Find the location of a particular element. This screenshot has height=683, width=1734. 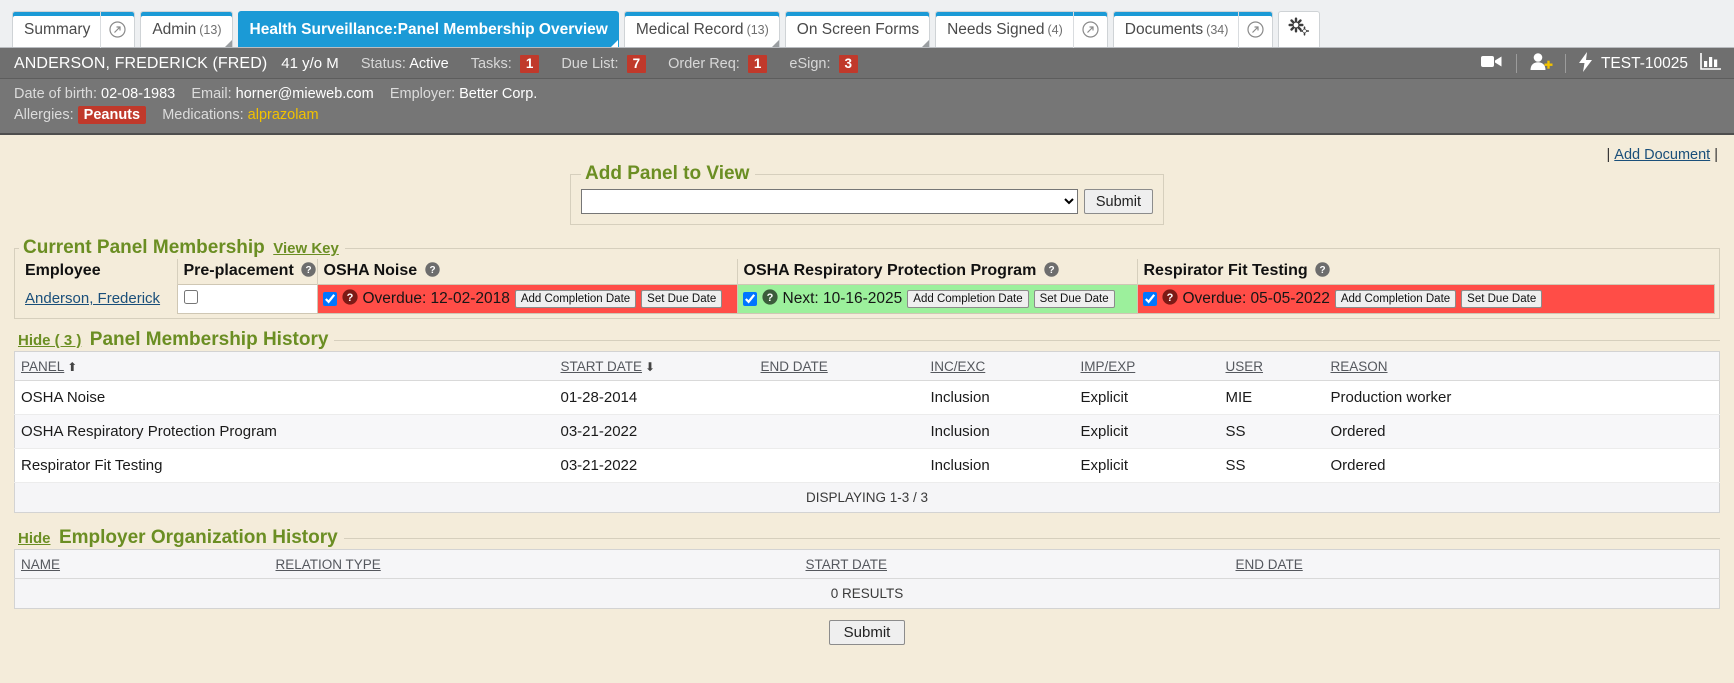

settings-gear-button is located at coordinates (1299, 29).